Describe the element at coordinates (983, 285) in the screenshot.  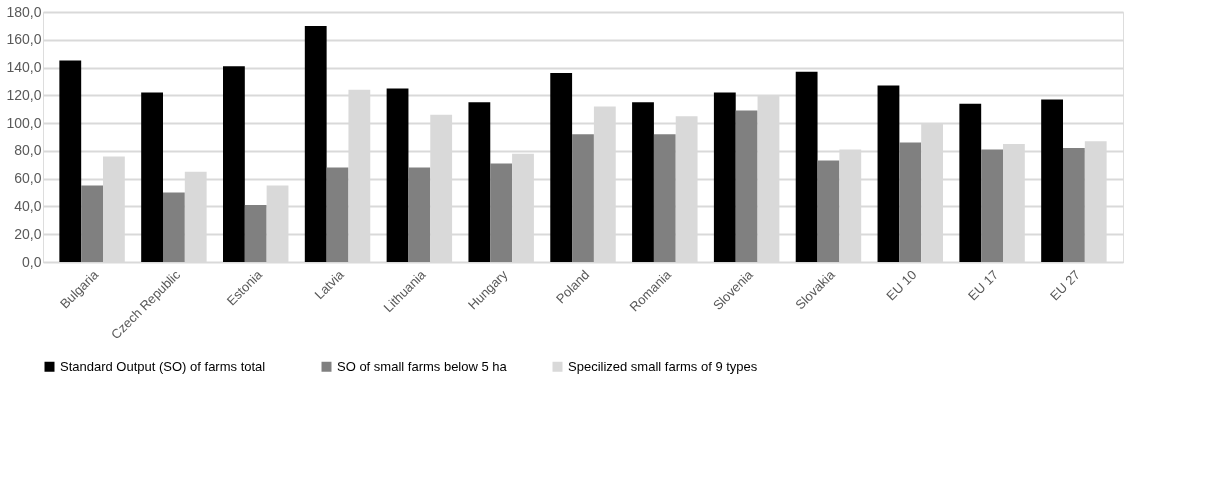
I see `x-tick-label: EU 17` at that location.